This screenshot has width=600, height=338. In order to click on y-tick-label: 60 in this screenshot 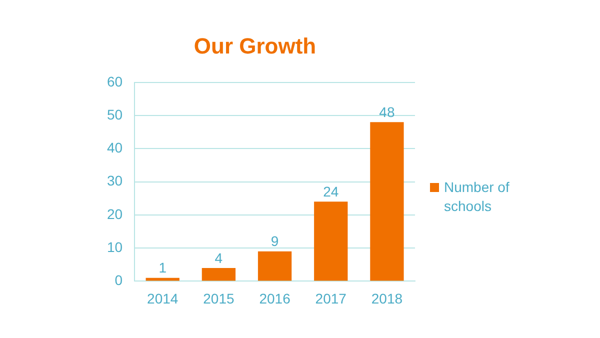, I will do `click(114, 81)`.